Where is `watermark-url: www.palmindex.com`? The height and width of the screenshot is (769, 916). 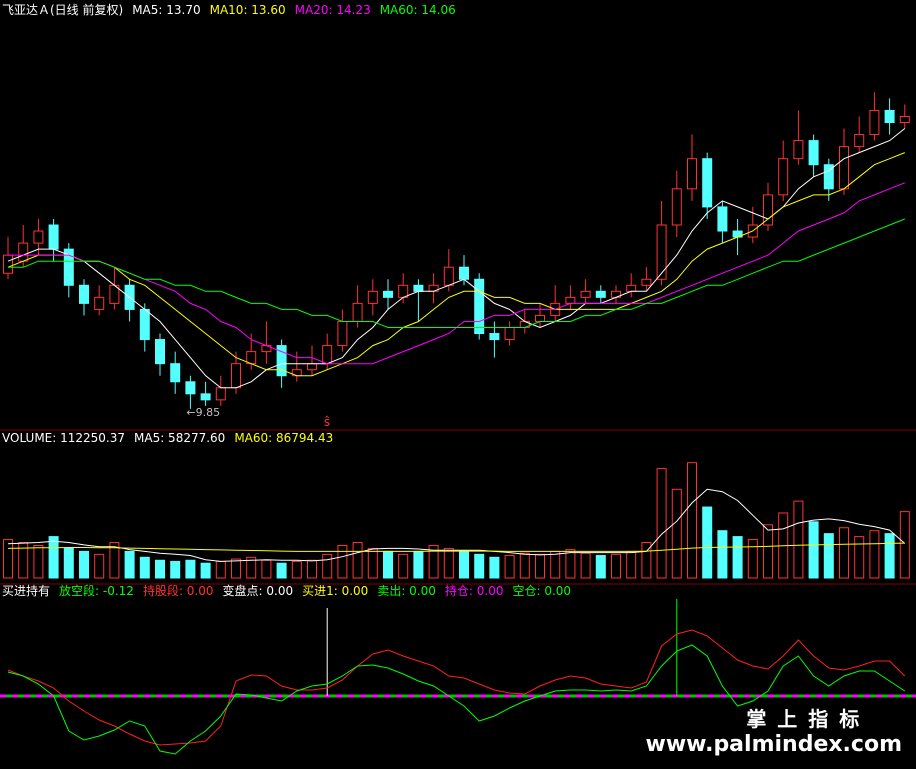 watermark-url: www.palmindex.com is located at coordinates (773, 744).